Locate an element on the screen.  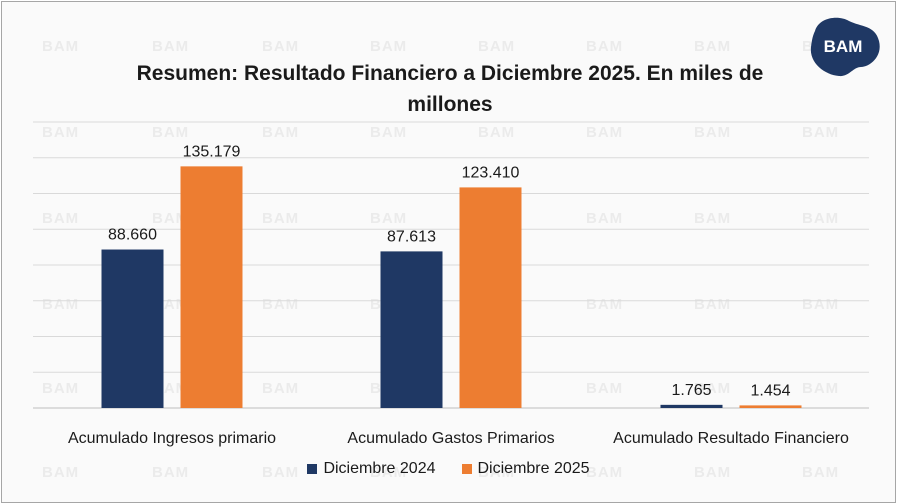
legend-label: Diciembre 2025 is located at coordinates (533, 468).